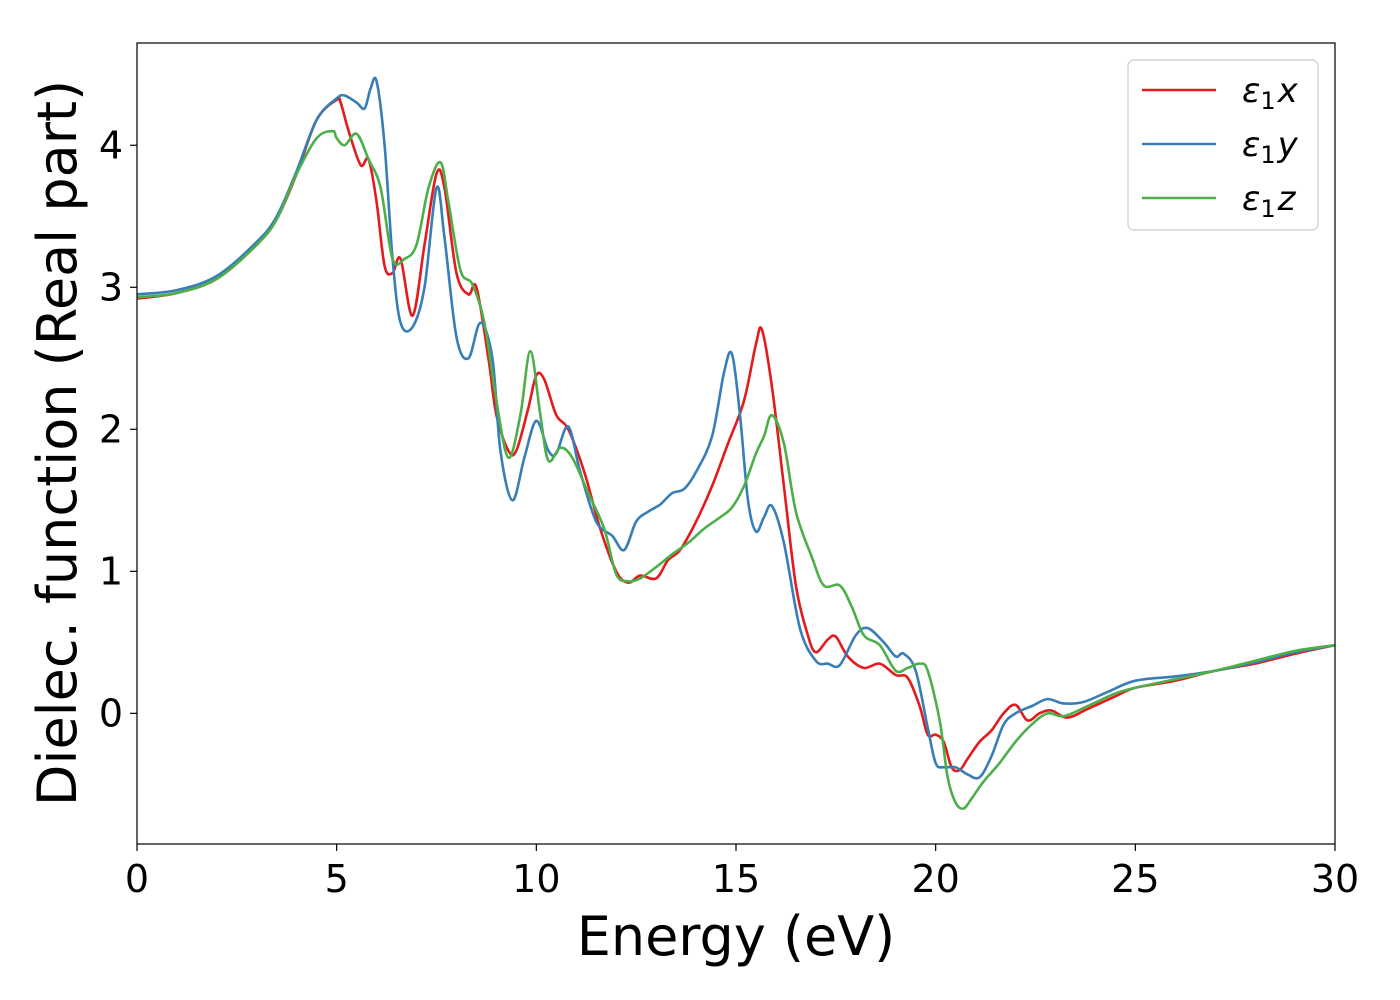 The height and width of the screenshot is (1000, 1400). Describe the element at coordinates (57, 443) in the screenshot. I see `y-axis-label: Dielec. function (Real part)` at that location.